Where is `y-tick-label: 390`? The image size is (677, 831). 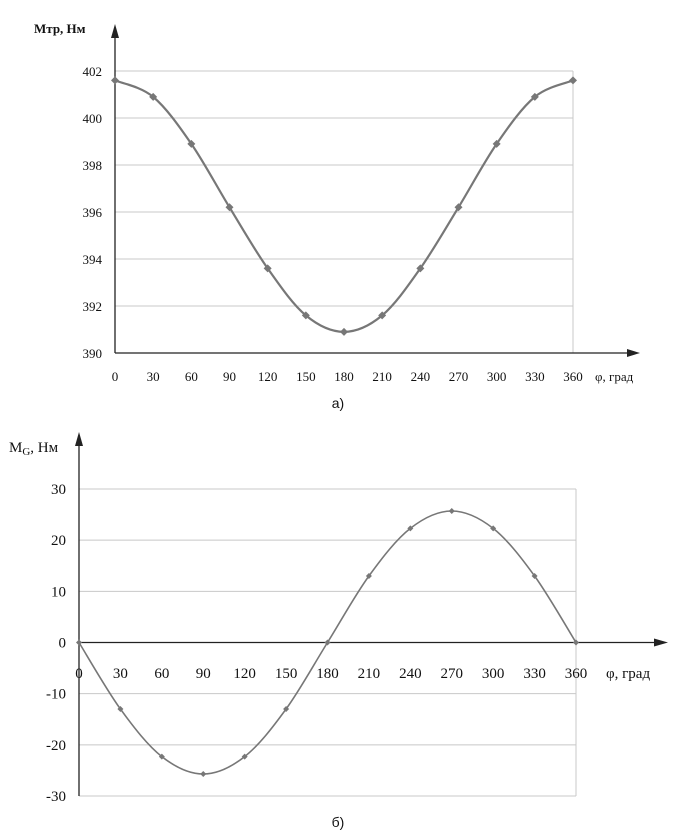 y-tick-label: 390 is located at coordinates (93, 353).